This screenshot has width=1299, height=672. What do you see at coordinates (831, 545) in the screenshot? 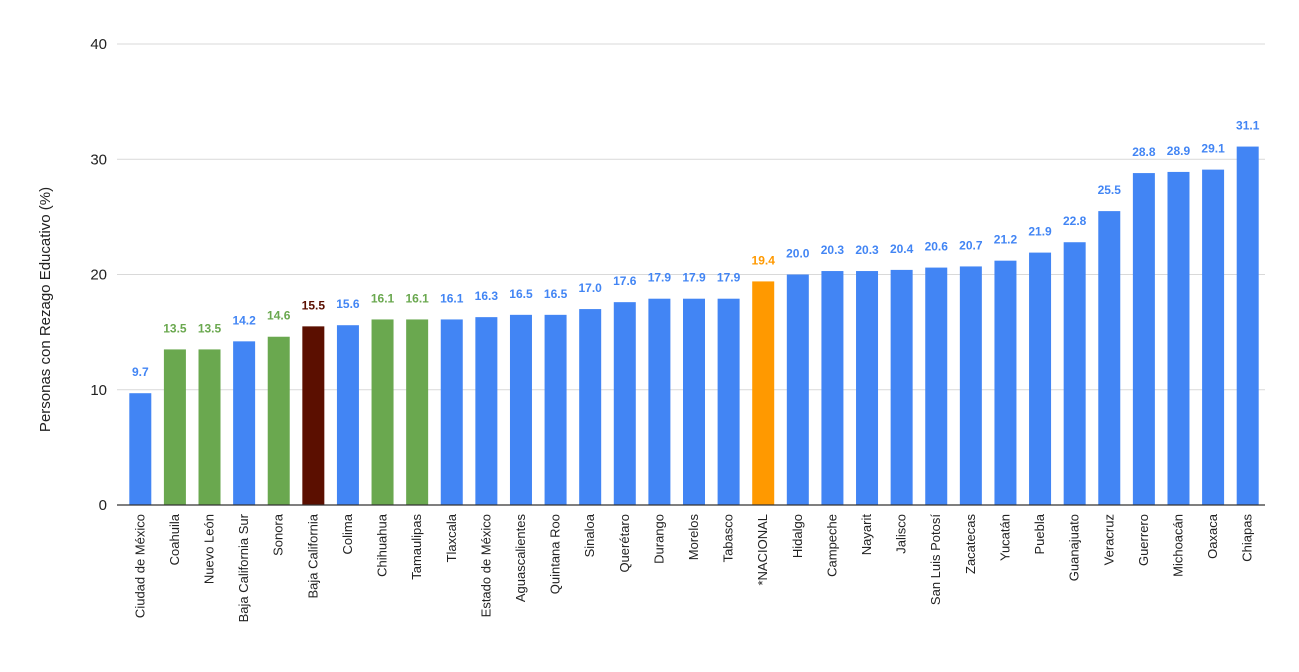
I see `x-tick-label: Campeche` at bounding box center [831, 545].